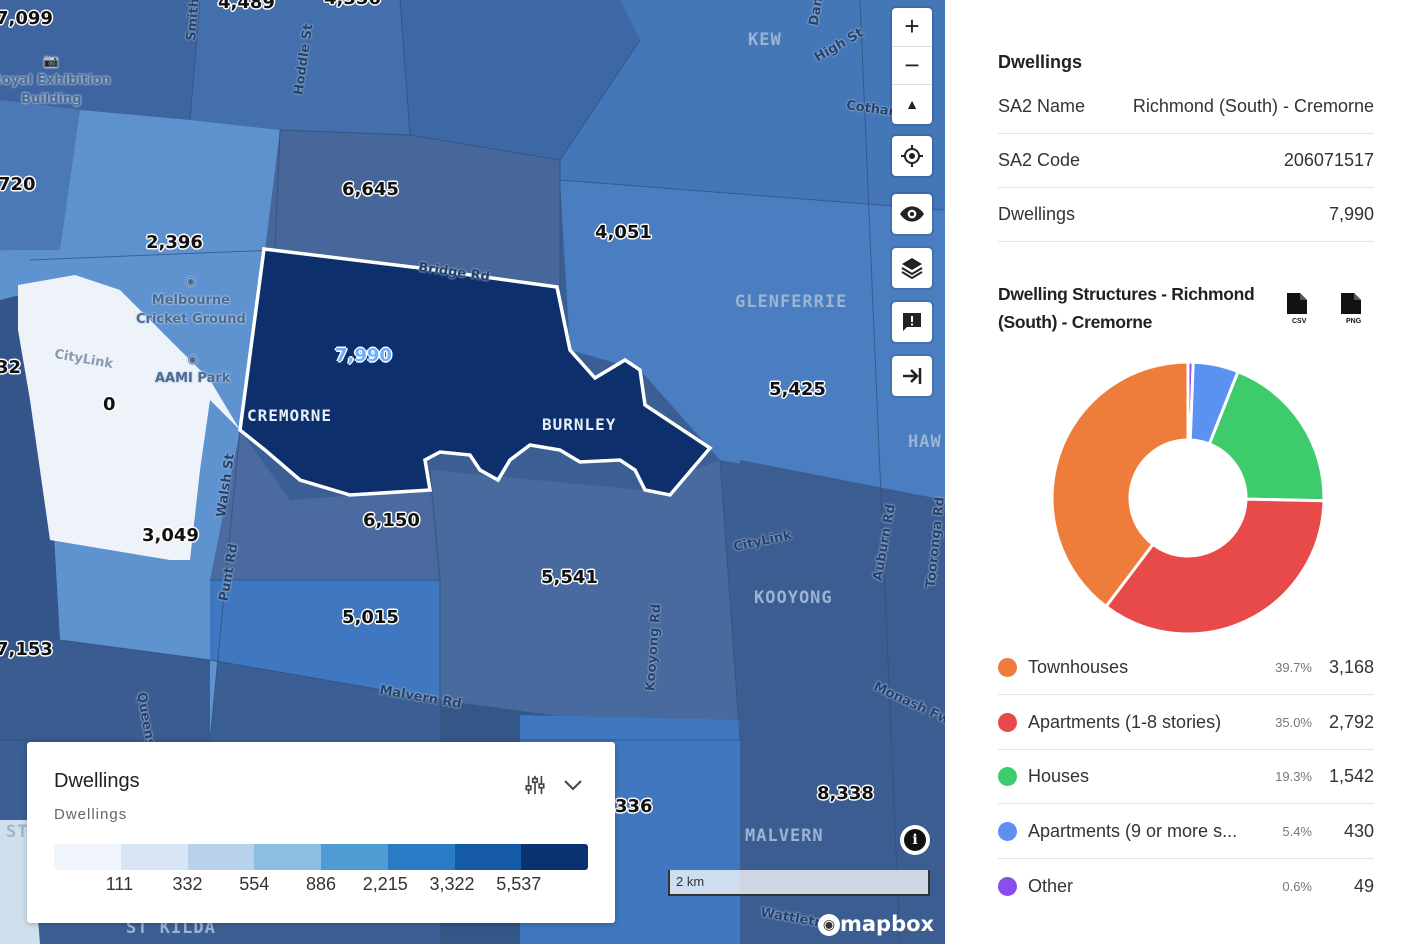  I want to click on layers-button, so click(912, 268).